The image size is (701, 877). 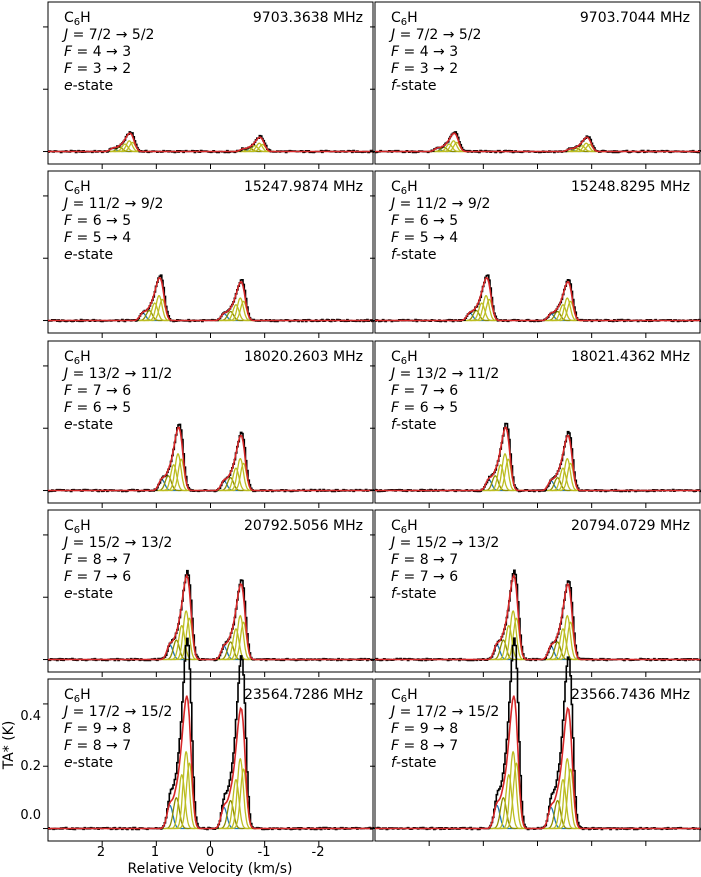 What do you see at coordinates (155, 852) in the screenshot?
I see `x-tick-label-1: 1` at bounding box center [155, 852].